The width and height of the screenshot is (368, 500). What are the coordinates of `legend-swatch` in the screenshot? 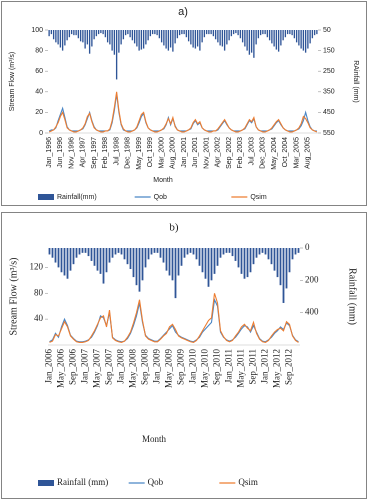 It's located at (46, 483).